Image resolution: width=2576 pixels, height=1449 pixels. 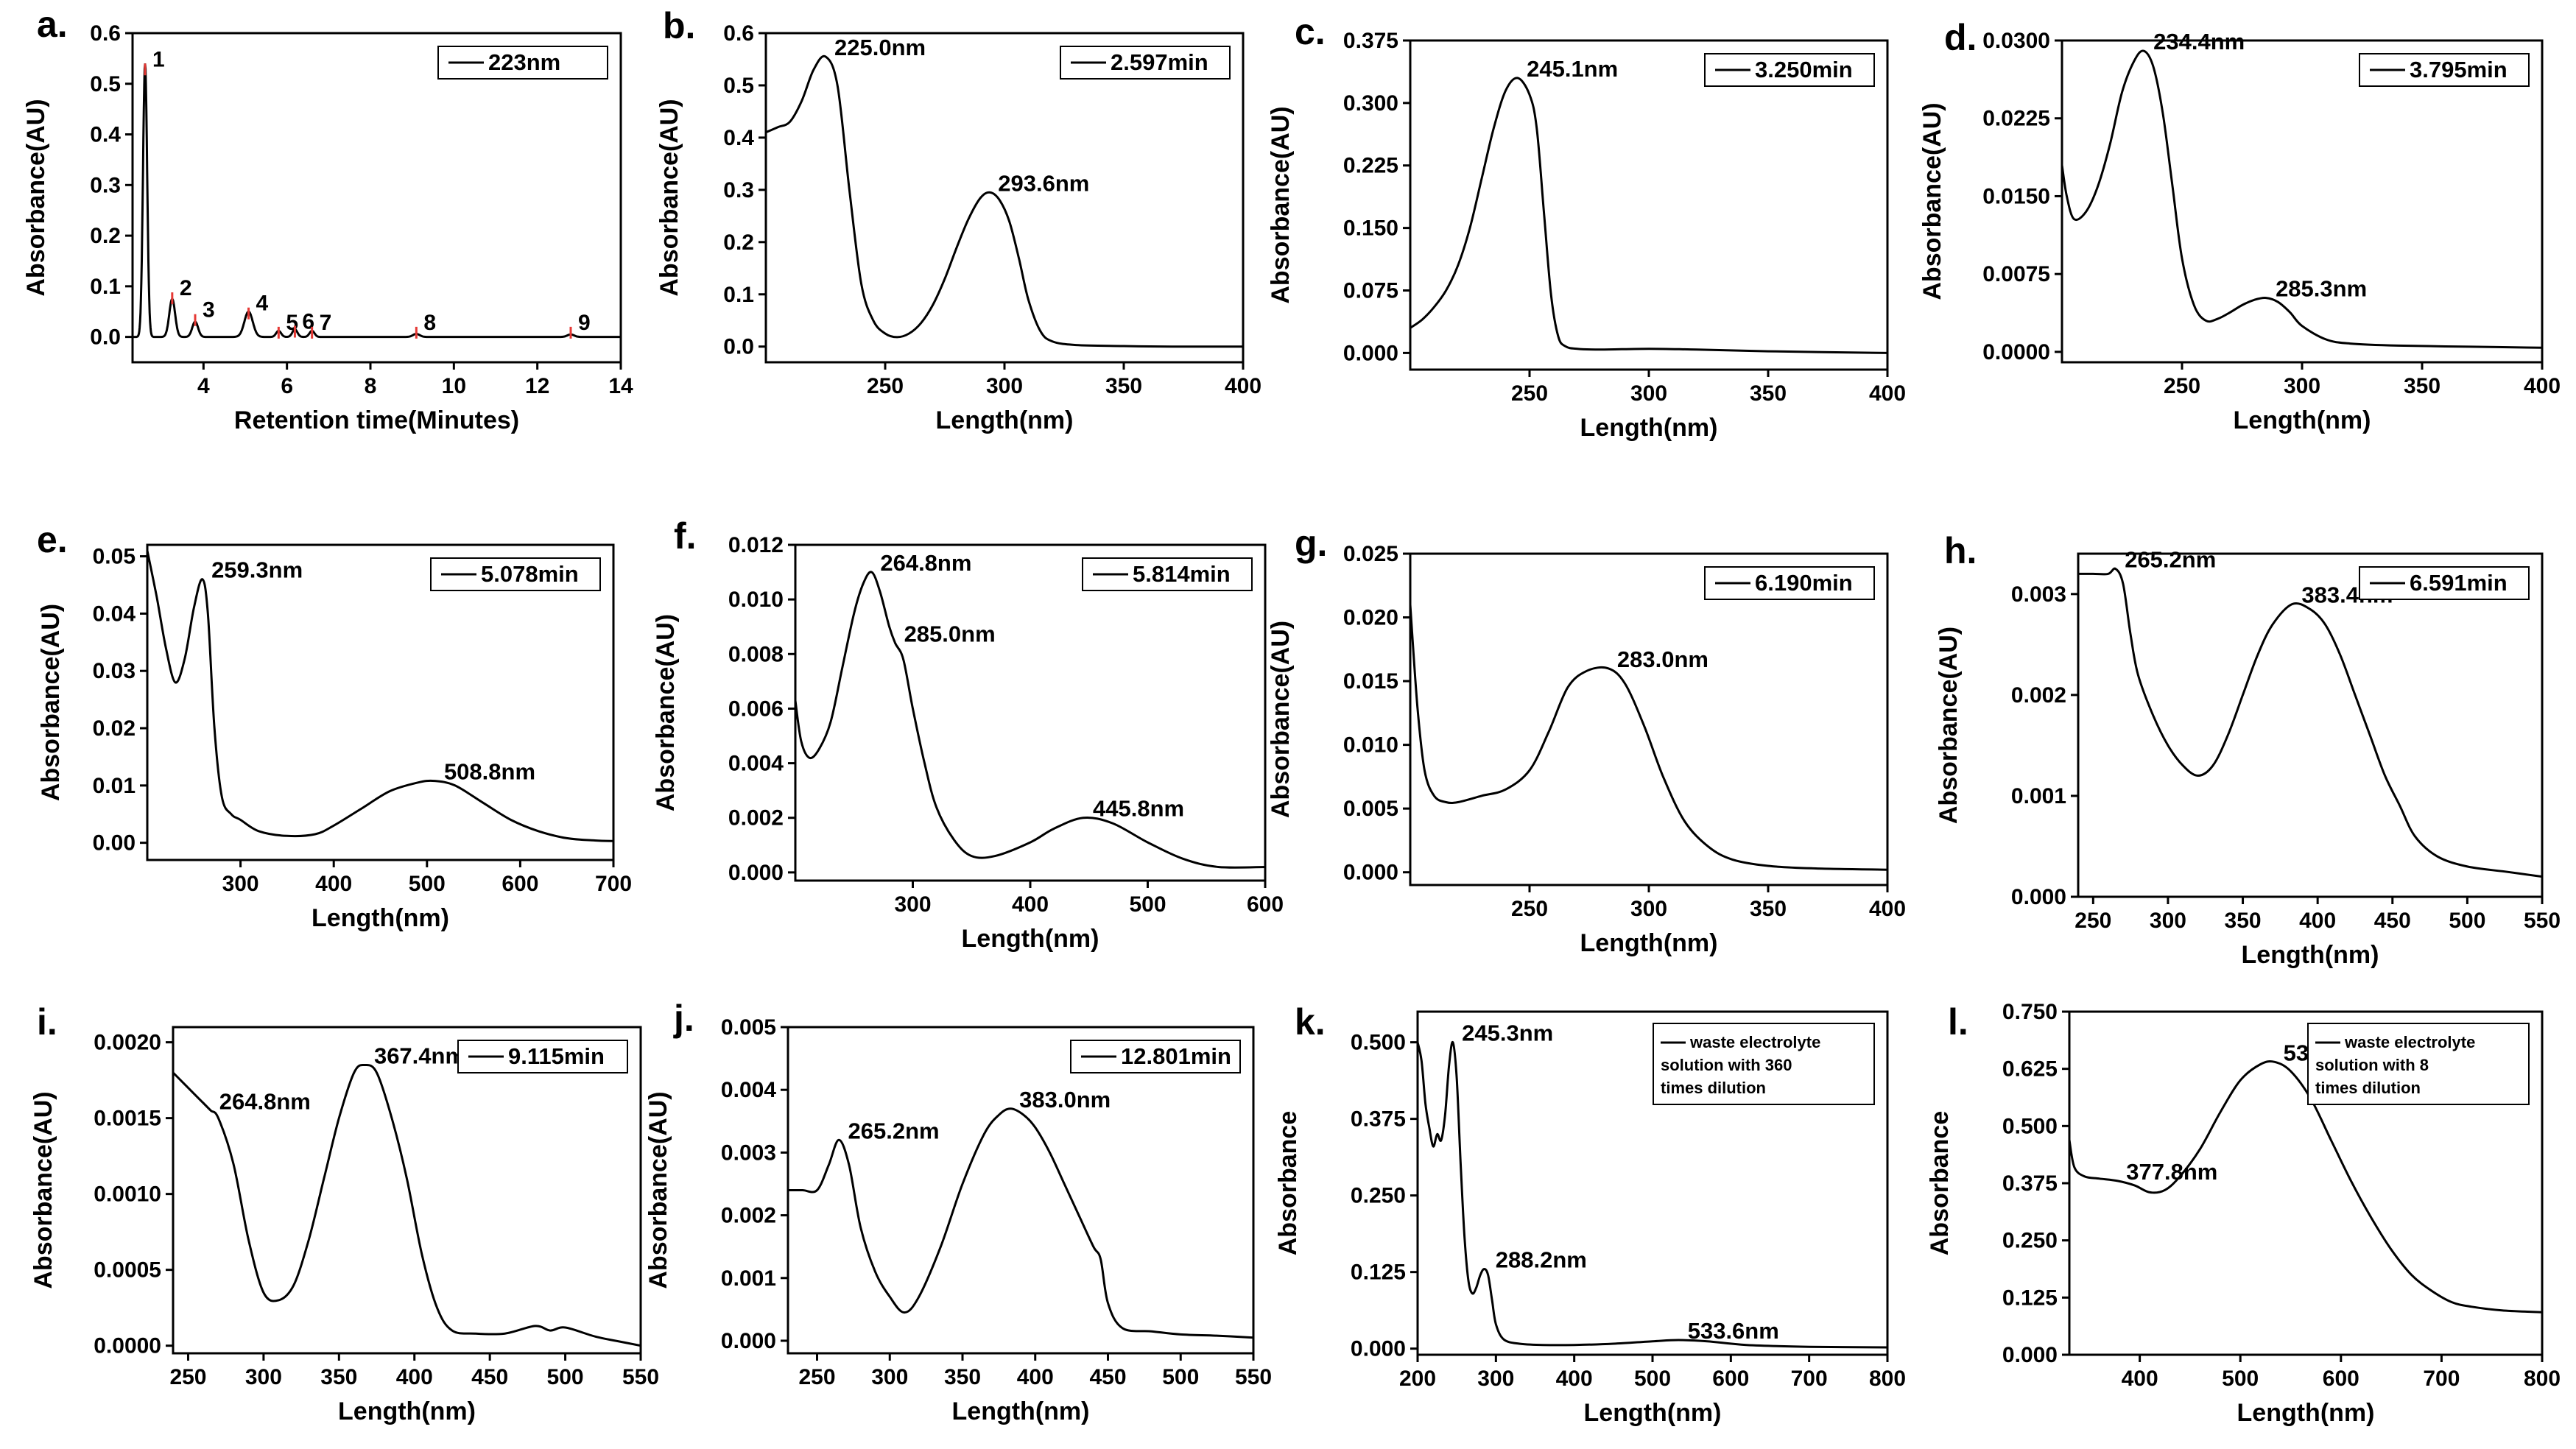 What do you see at coordinates (265, 1101) in the screenshot?
I see `peak-annotation: 264.8nm` at bounding box center [265, 1101].